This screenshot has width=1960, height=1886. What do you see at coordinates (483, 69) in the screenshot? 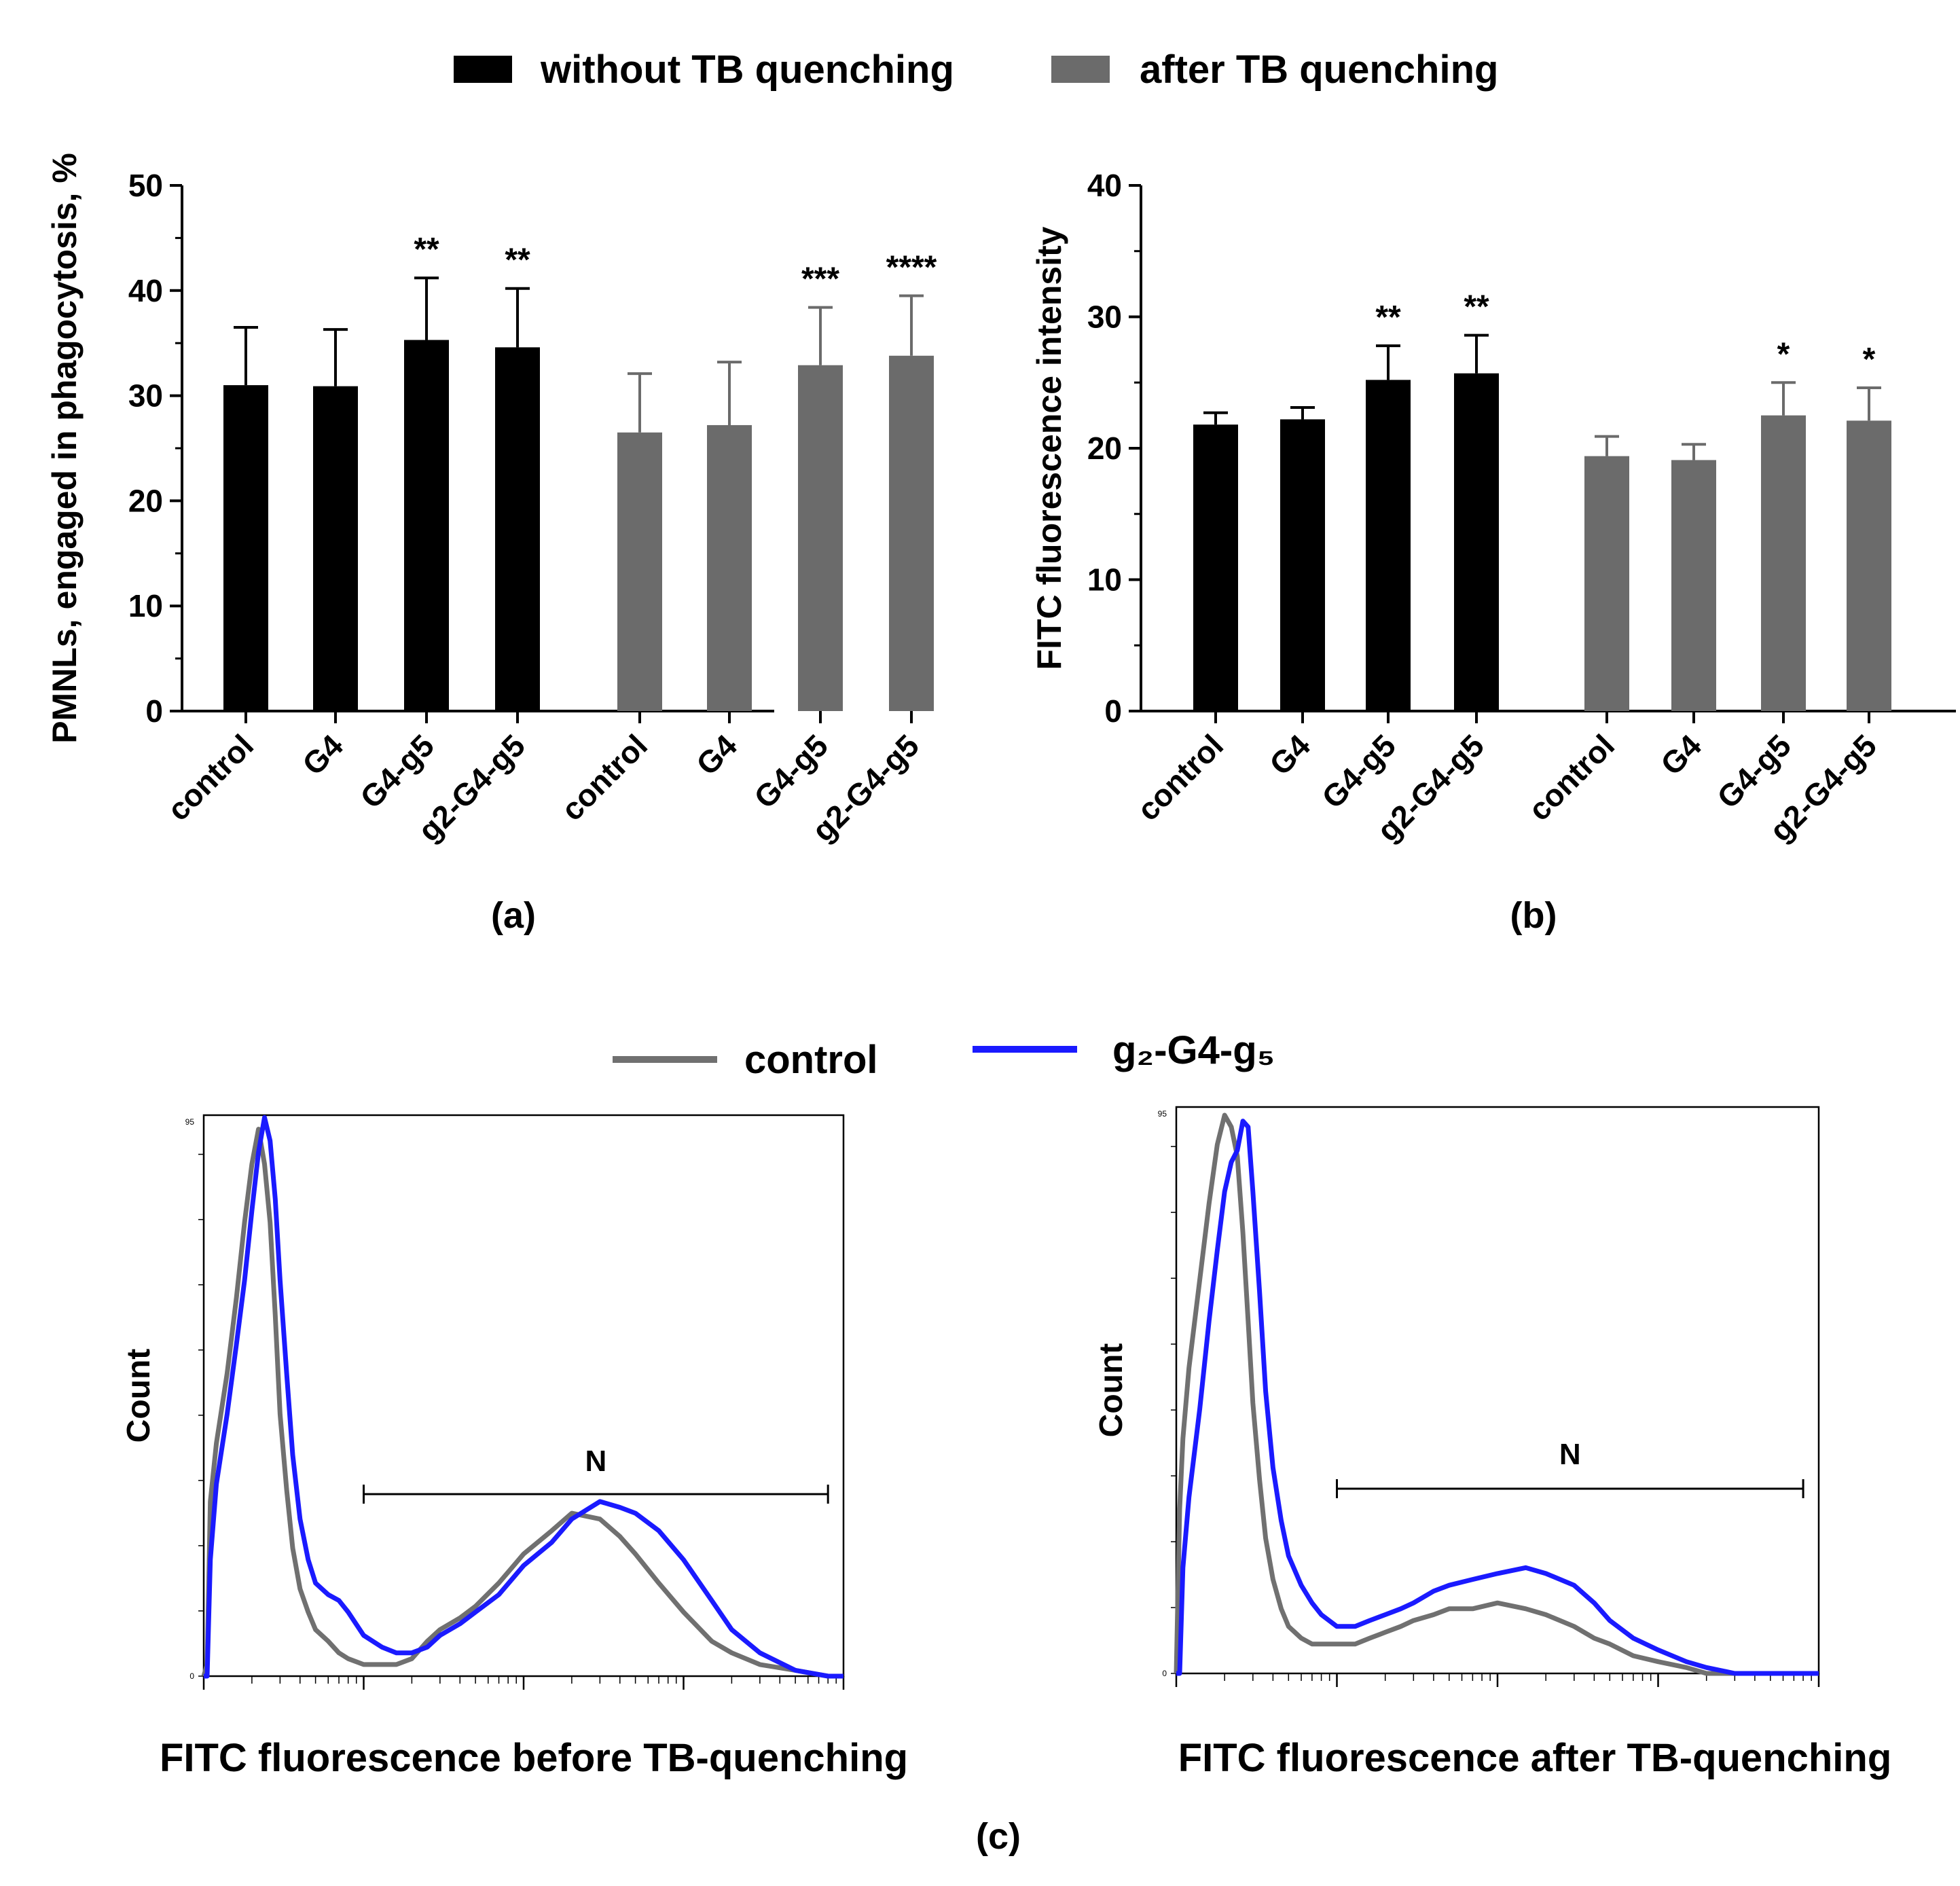
I see `legend-swatch-without-tb` at bounding box center [483, 69].